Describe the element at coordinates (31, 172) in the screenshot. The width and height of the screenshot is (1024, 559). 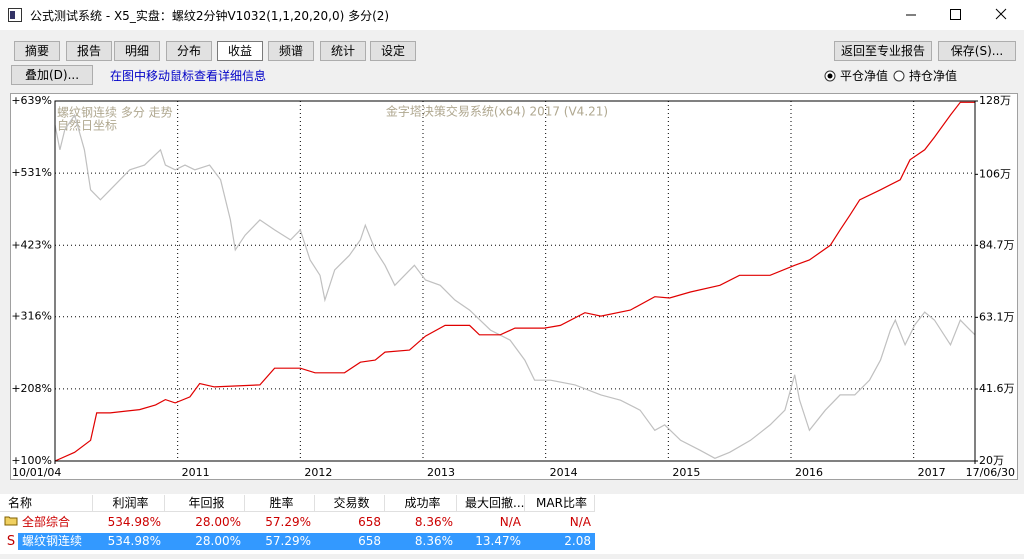
I see `y-tick-label: +531%` at that location.